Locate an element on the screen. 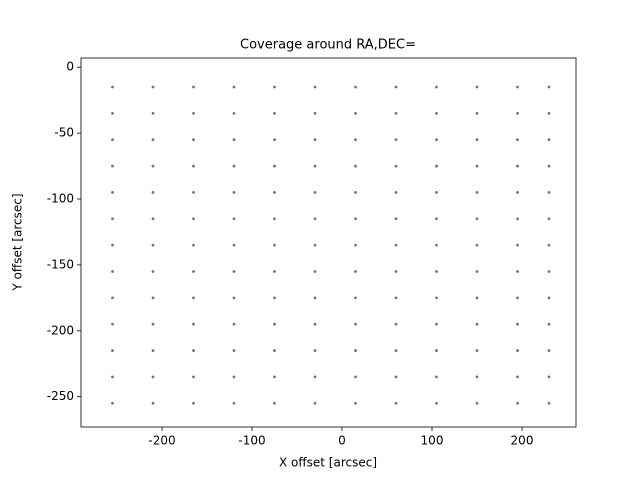 Image resolution: width=640 pixels, height=480 pixels. y-tick-label: -150 is located at coordinates (60, 264).